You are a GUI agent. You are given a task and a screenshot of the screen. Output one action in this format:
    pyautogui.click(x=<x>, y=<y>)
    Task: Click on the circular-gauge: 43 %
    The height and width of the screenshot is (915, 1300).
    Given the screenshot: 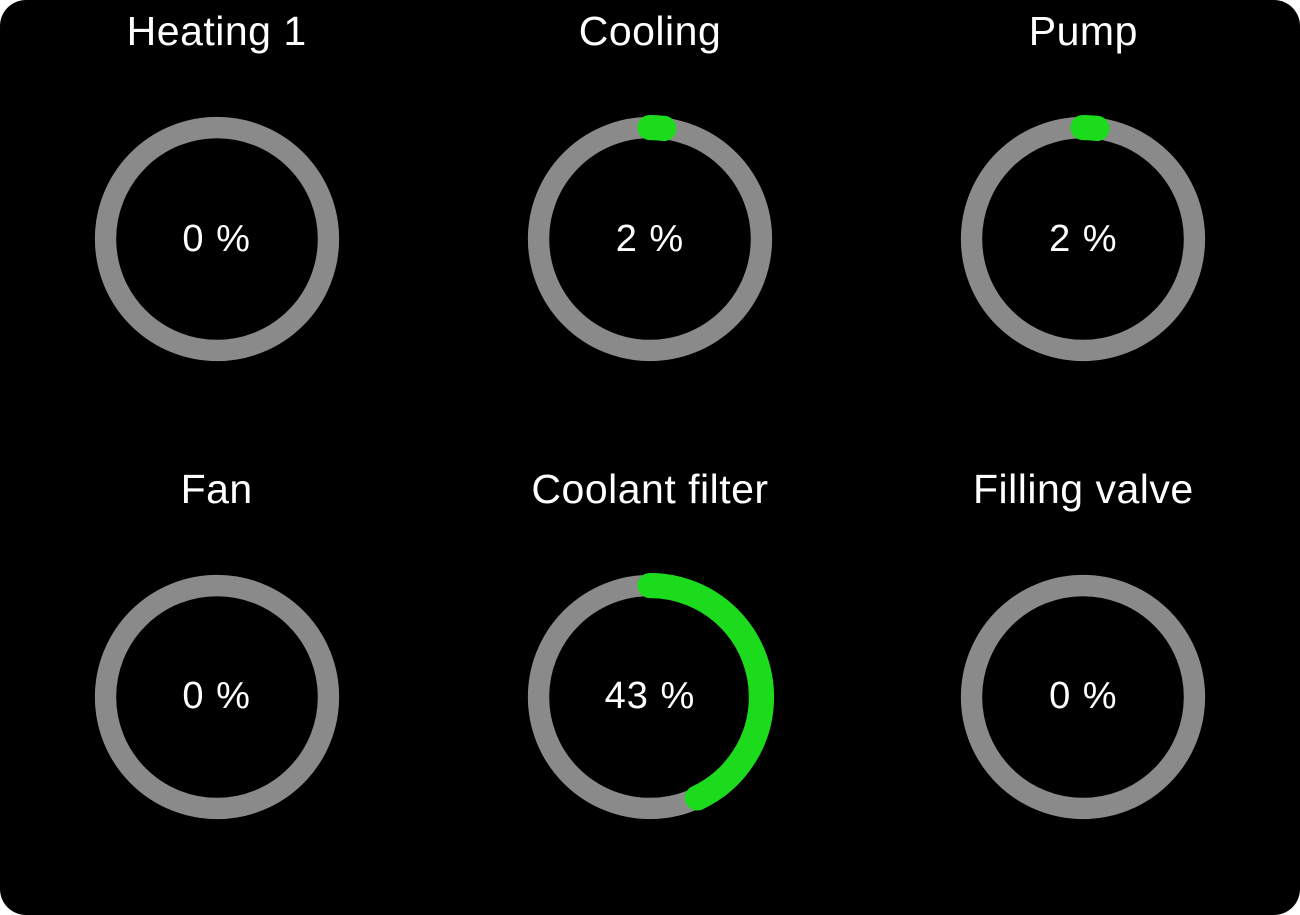 What is the action you would take?
    pyautogui.click(x=650, y=697)
    